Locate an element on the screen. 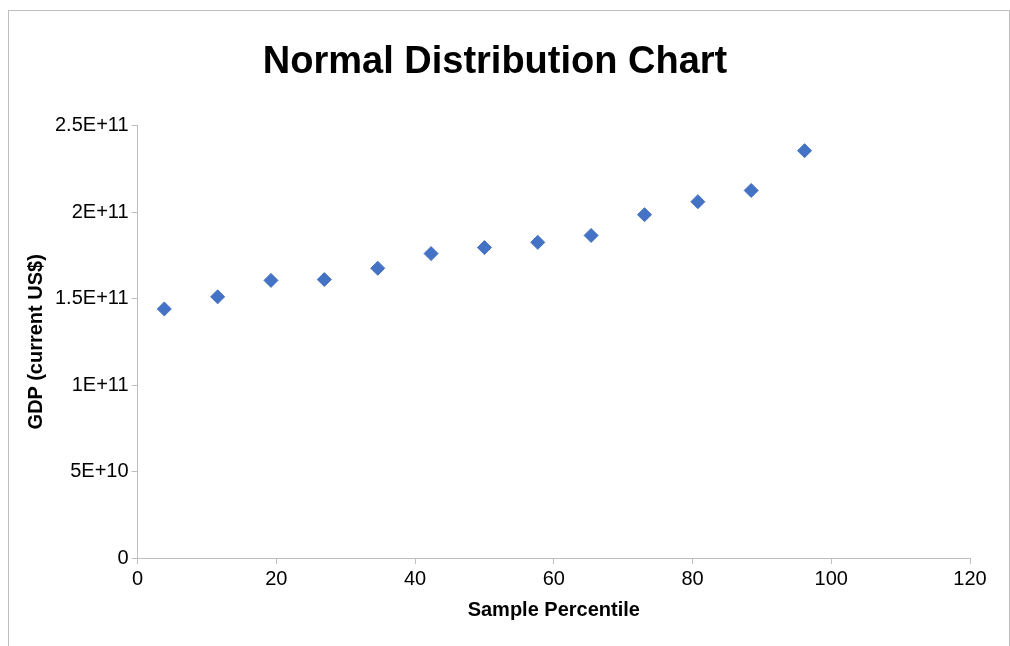 This screenshot has height=646, width=1010. y-tick-label: 5E+10 is located at coordinates (99, 470).